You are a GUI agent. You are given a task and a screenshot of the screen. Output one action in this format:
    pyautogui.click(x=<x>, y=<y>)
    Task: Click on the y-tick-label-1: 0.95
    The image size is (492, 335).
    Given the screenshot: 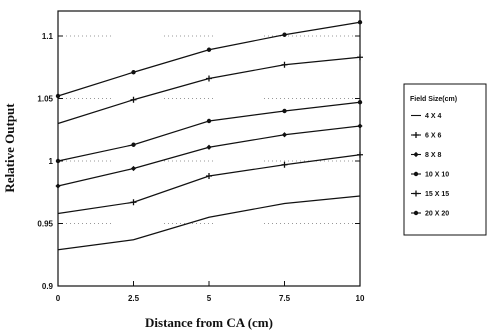 What is the action you would take?
    pyautogui.click(x=45, y=224)
    